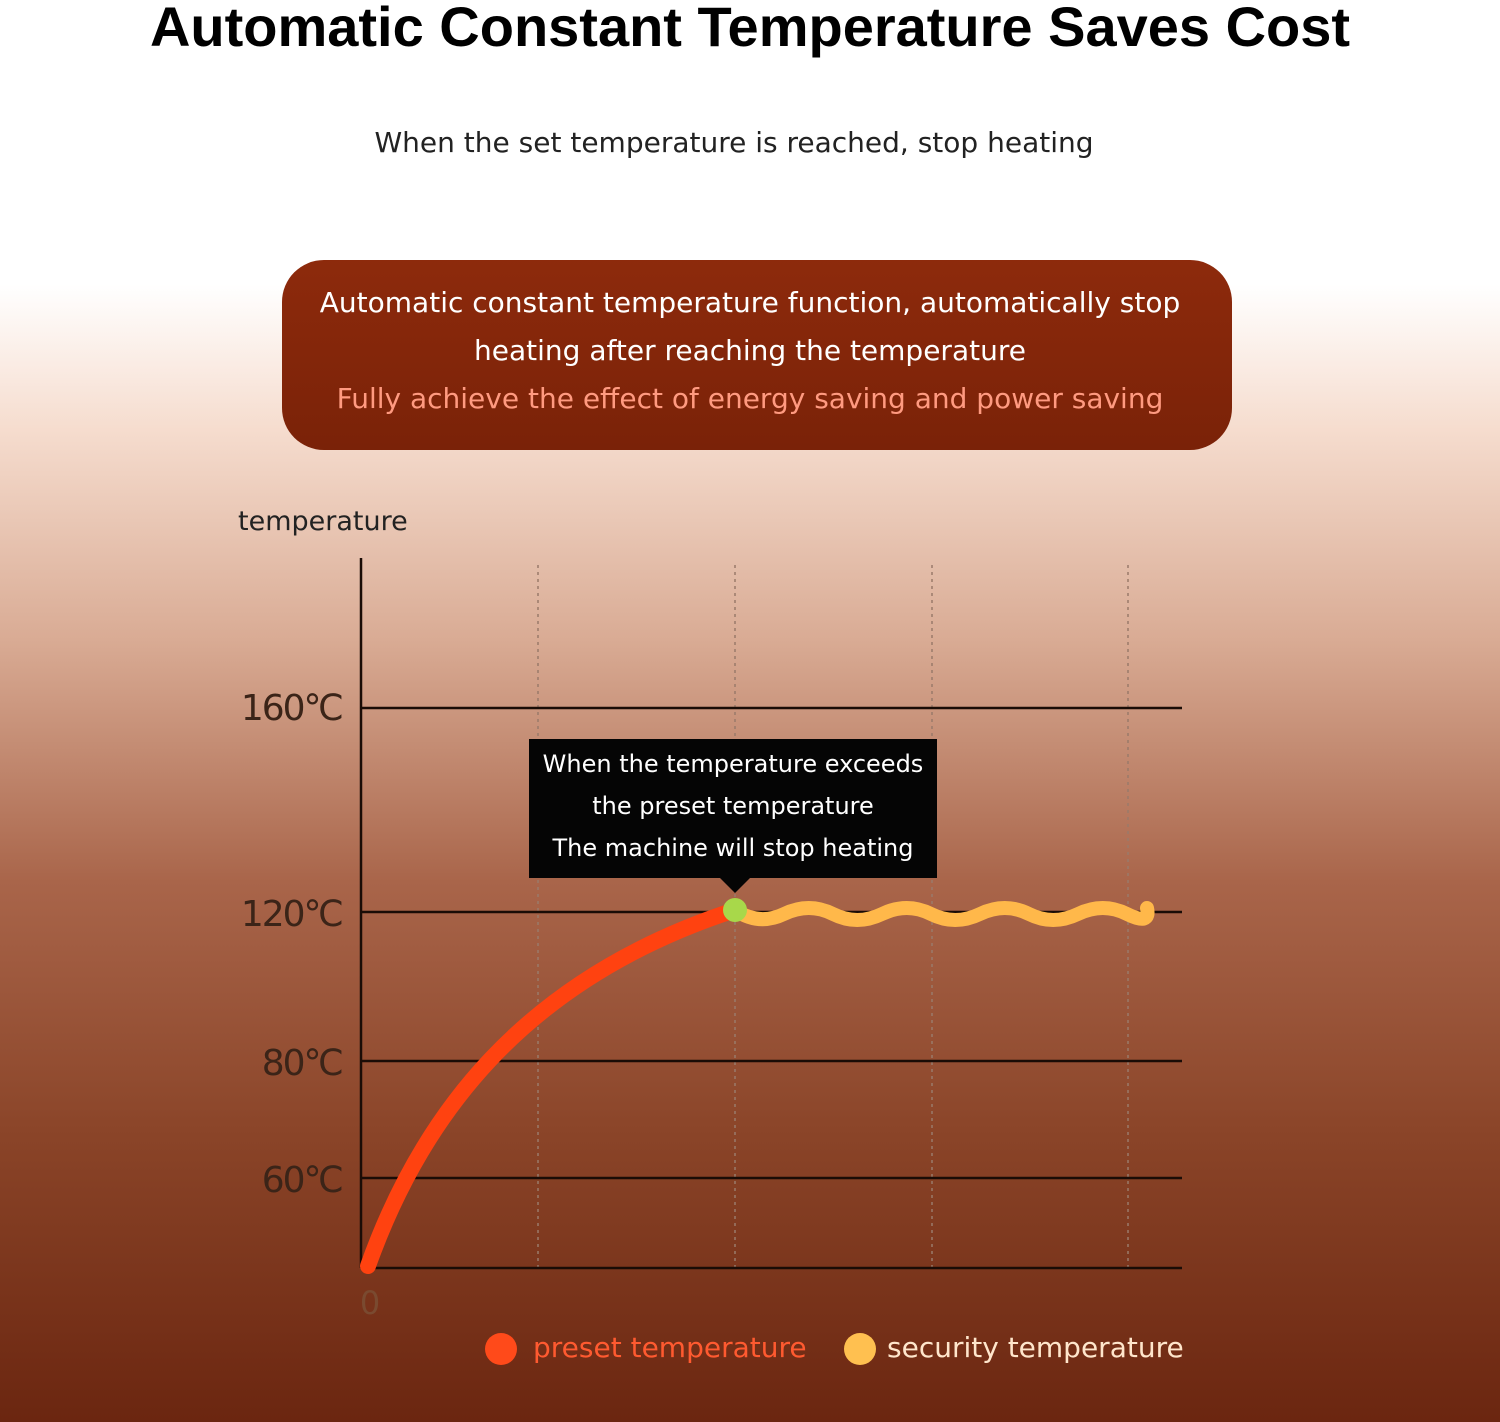 The height and width of the screenshot is (1422, 1500). I want to click on axis-label: temperature, so click(323, 521).